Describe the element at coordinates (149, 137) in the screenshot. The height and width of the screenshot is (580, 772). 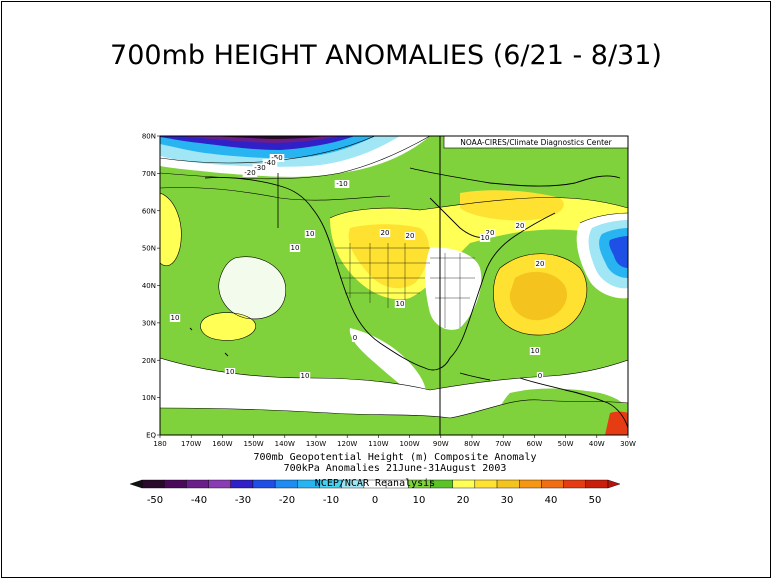
I see `lat-label: 80N` at that location.